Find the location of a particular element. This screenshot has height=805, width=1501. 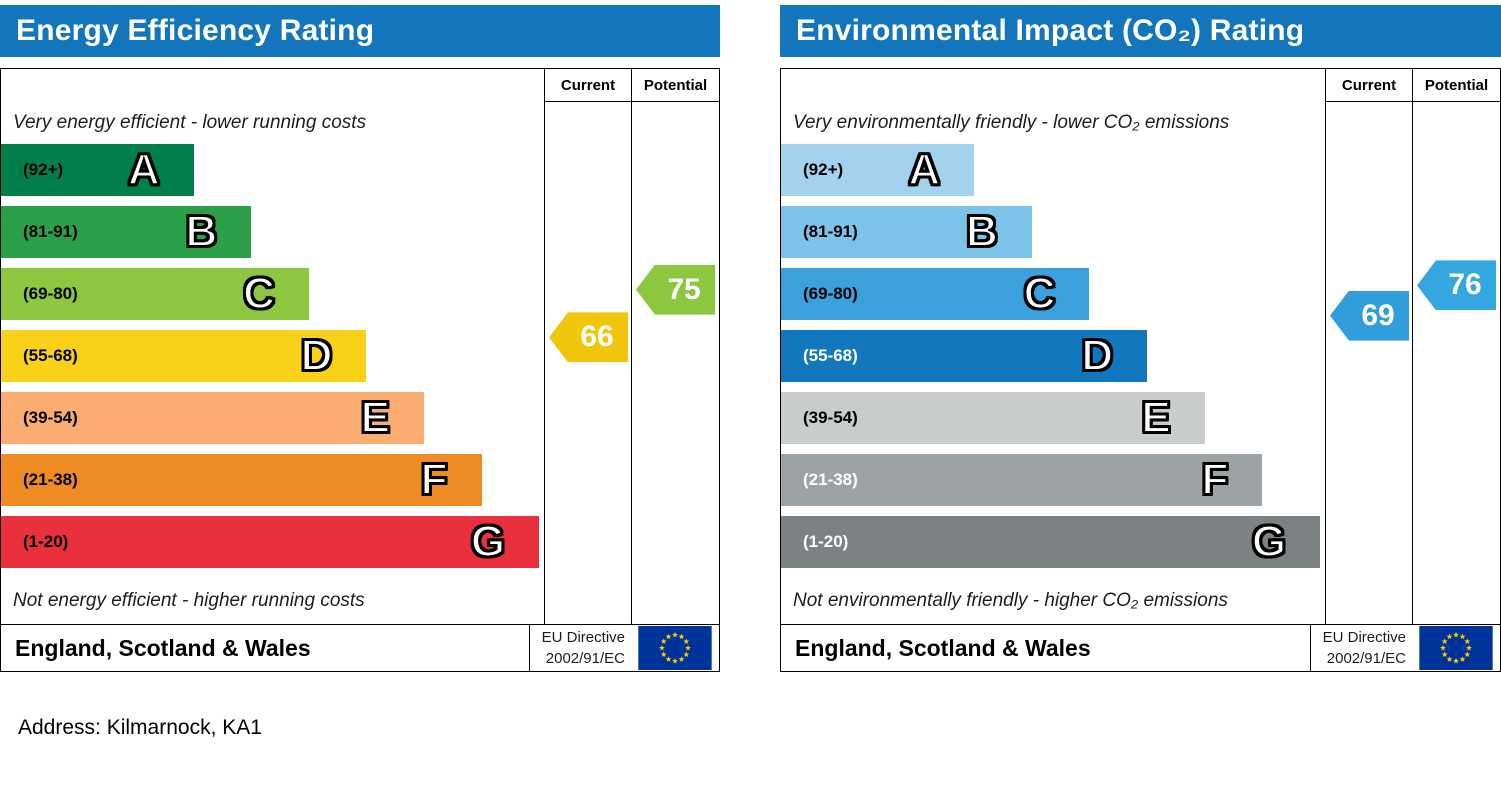

potential-rating-value: 76 is located at coordinates (1465, 285).